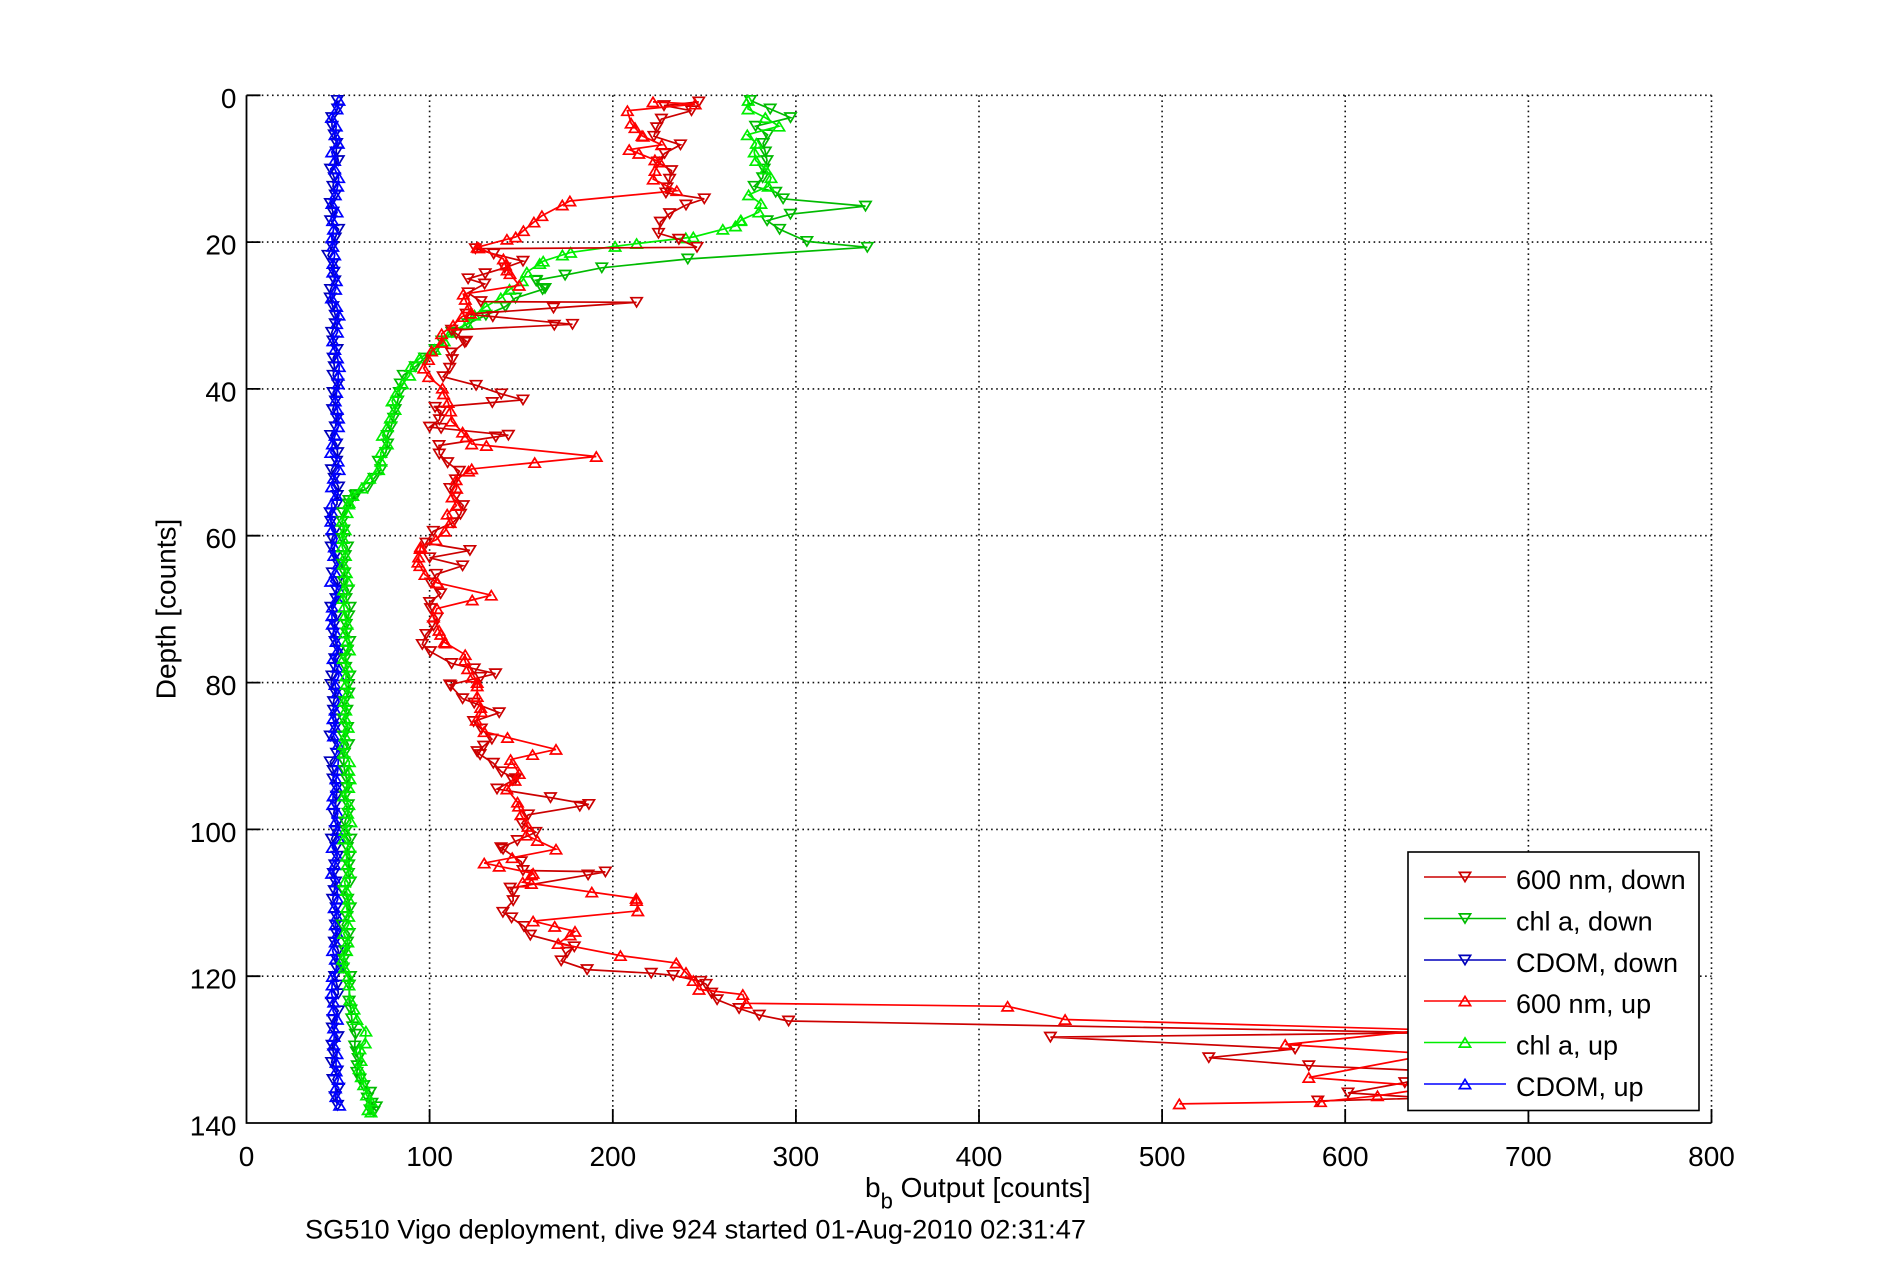 This screenshot has height=1262, width=1891. What do you see at coordinates (1584, 922) in the screenshot?
I see `svg-text: chl a, down` at bounding box center [1584, 922].